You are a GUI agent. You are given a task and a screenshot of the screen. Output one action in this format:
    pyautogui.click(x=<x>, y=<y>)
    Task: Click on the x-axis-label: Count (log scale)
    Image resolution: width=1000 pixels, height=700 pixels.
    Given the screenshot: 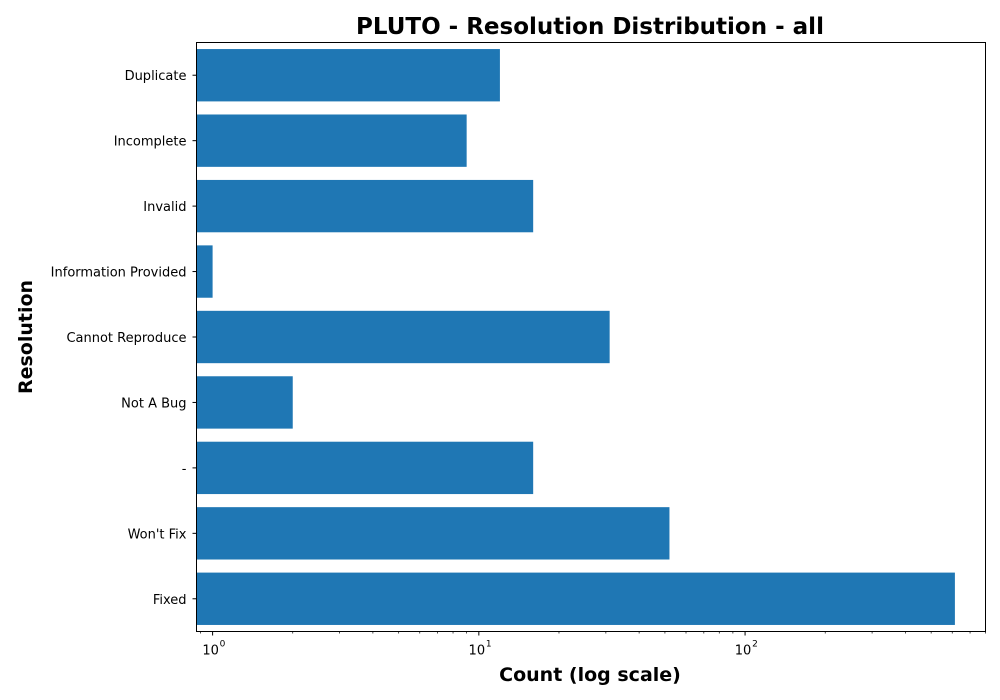 What is the action you would take?
    pyautogui.click(x=590, y=675)
    